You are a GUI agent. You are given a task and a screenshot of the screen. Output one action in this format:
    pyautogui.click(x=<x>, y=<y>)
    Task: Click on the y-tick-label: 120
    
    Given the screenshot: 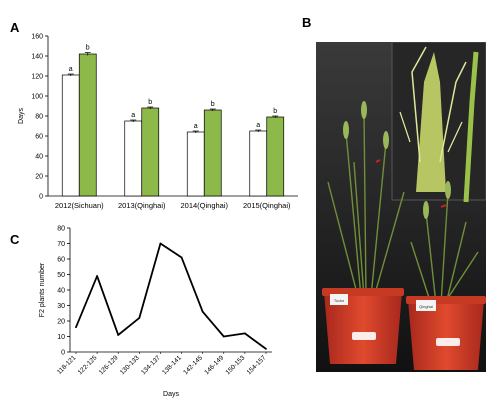 What is the action you would take?
    pyautogui.click(x=37, y=77)
    